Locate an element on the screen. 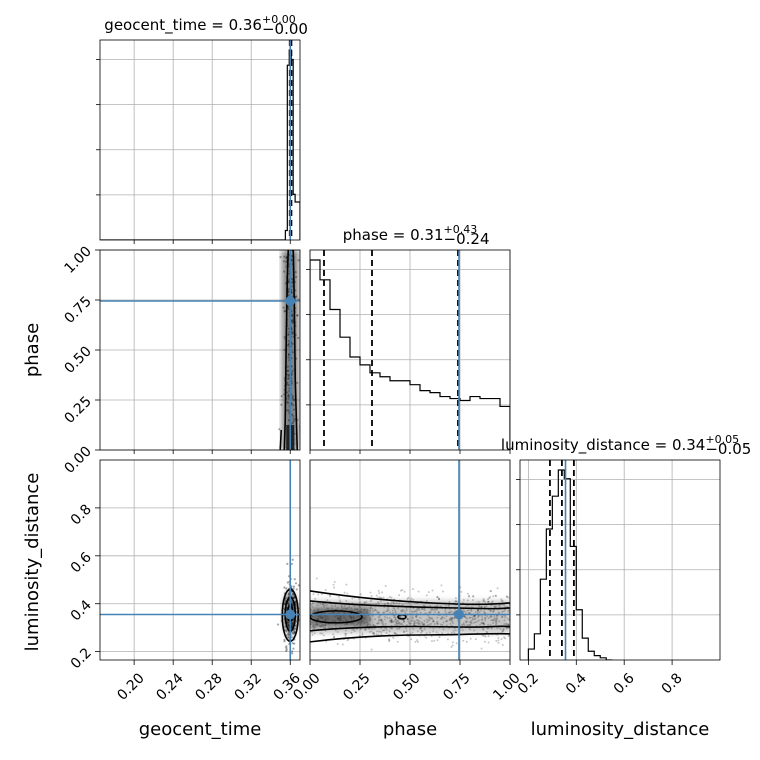  x-tick-label: 0.8 is located at coordinates (672, 683).